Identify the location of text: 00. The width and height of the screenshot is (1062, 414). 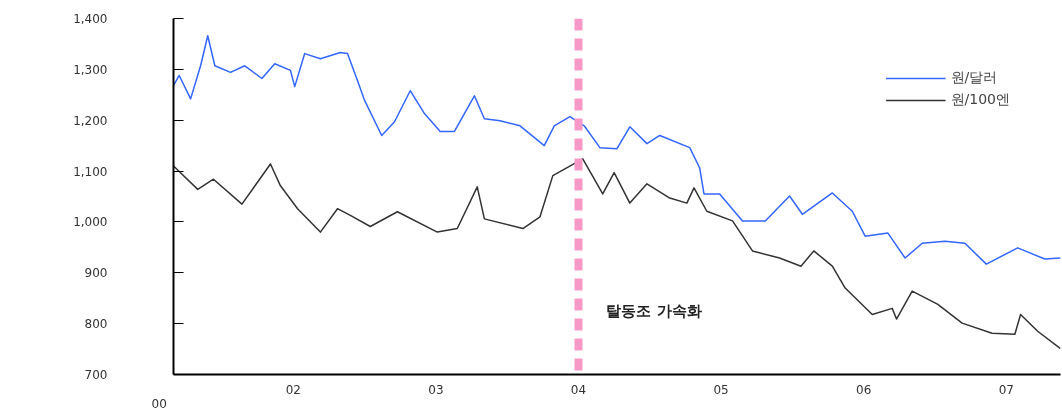
(159, 403).